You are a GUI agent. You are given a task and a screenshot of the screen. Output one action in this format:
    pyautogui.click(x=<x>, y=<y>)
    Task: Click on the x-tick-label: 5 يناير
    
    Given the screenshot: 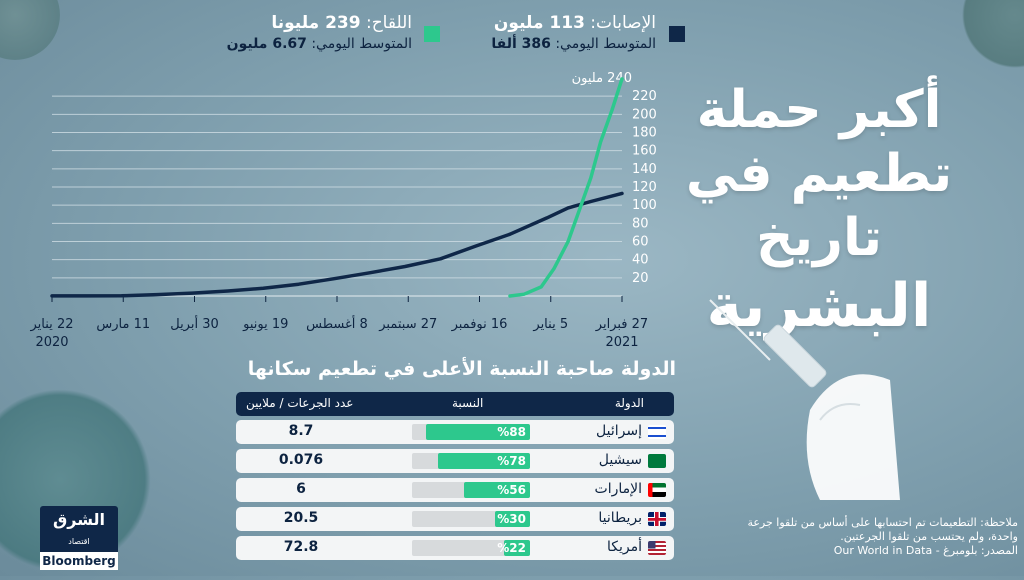 What is the action you would take?
    pyautogui.click(x=550, y=324)
    